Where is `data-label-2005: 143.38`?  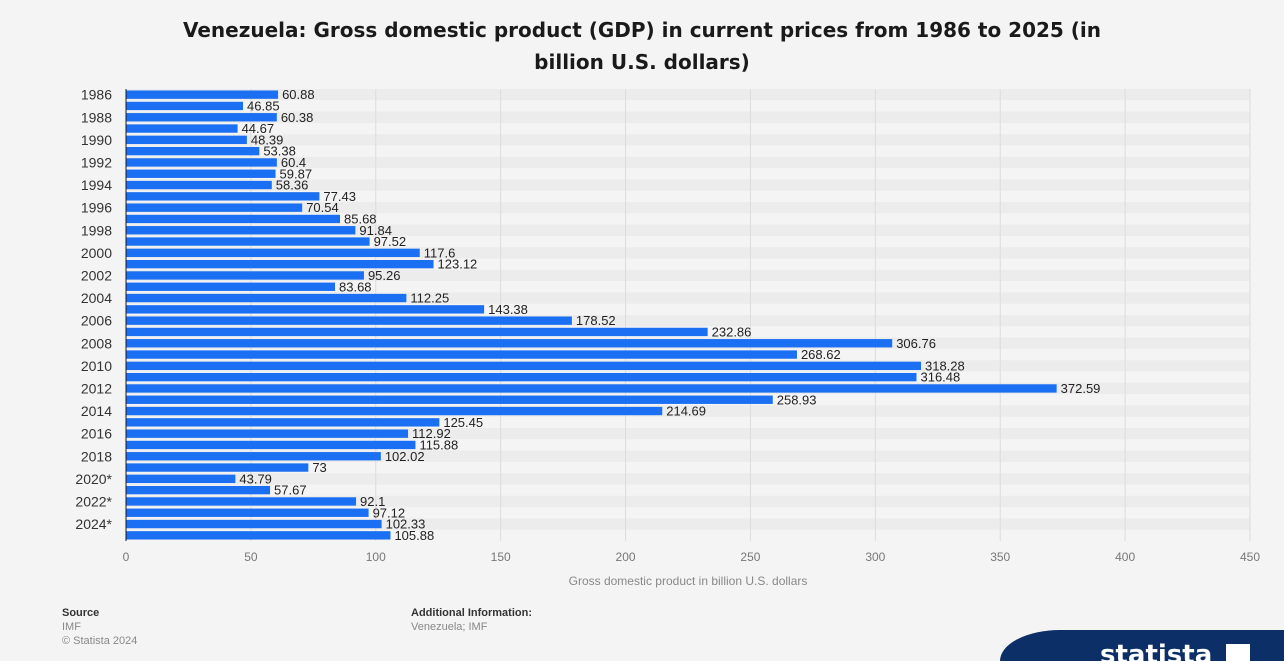 data-label-2005: 143.38 is located at coordinates (508, 309).